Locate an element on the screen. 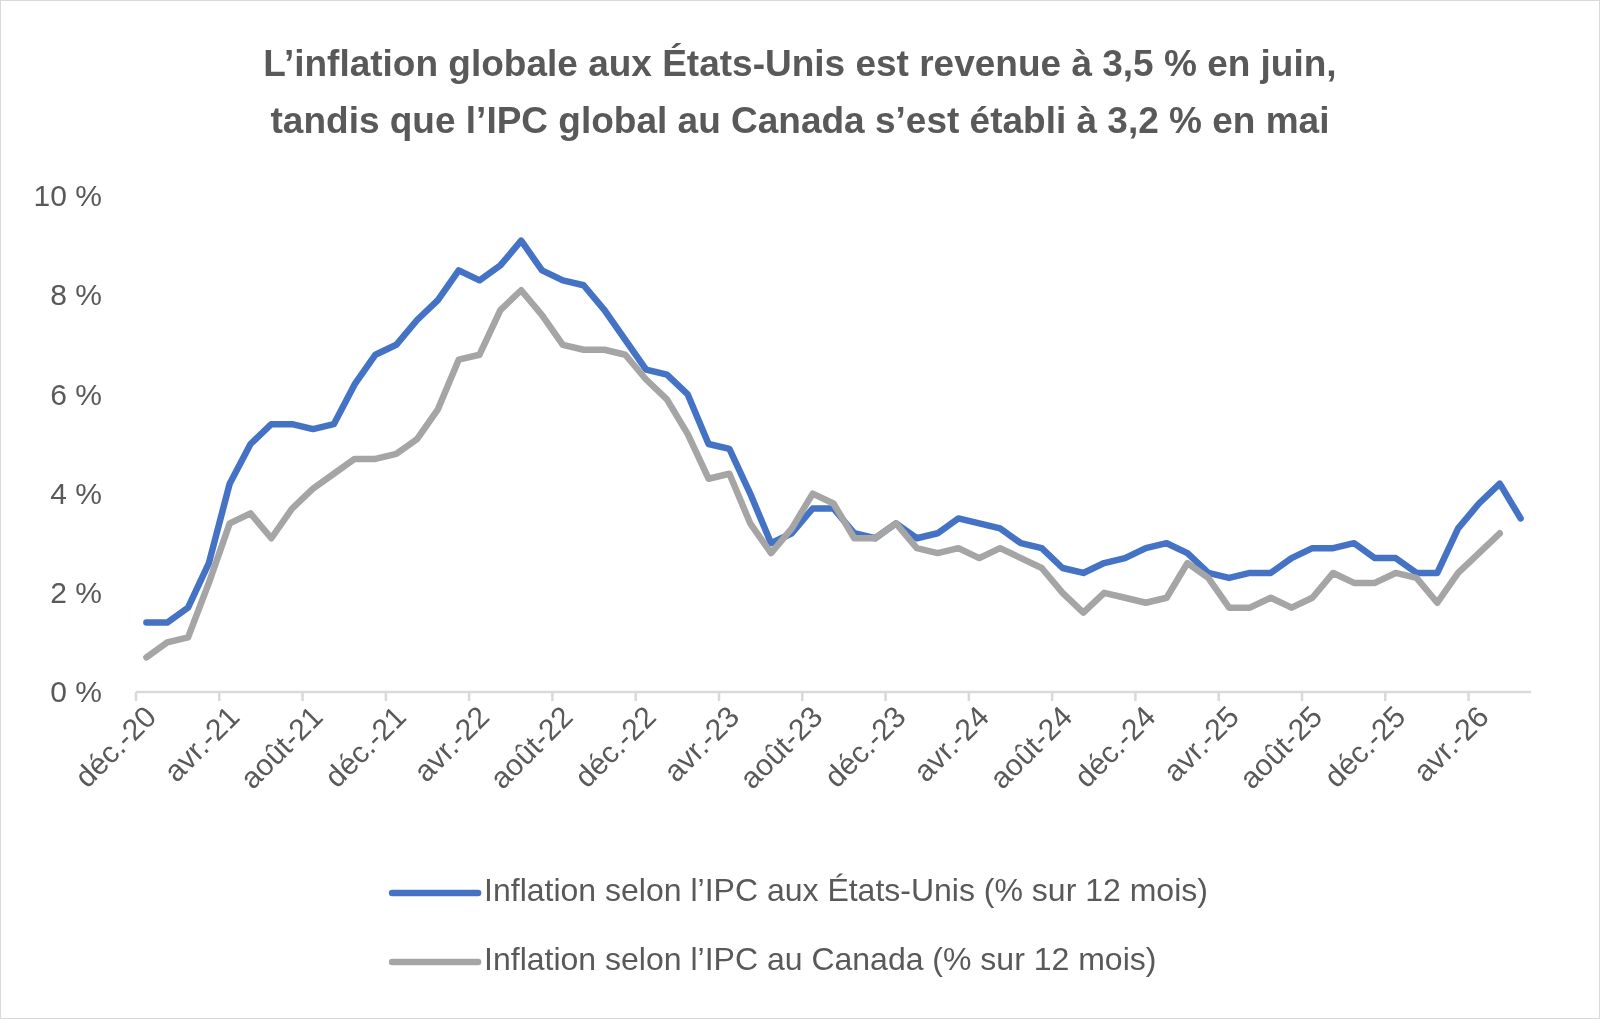 The width and height of the screenshot is (1600, 1019). y-tick-label: 2 % is located at coordinates (76, 592).